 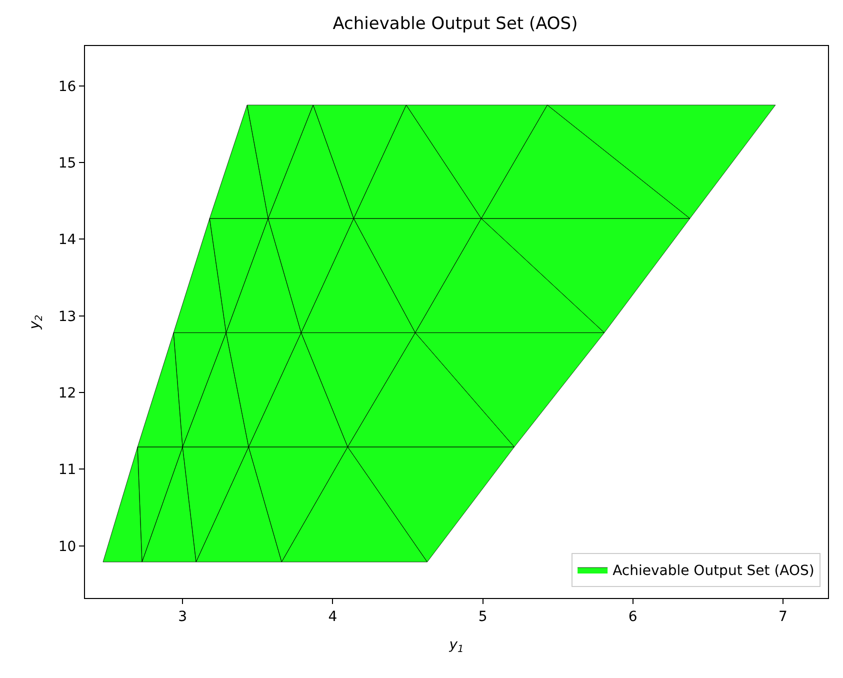 What do you see at coordinates (67, 393) in the screenshot?
I see `y-tick-label: 12` at bounding box center [67, 393].